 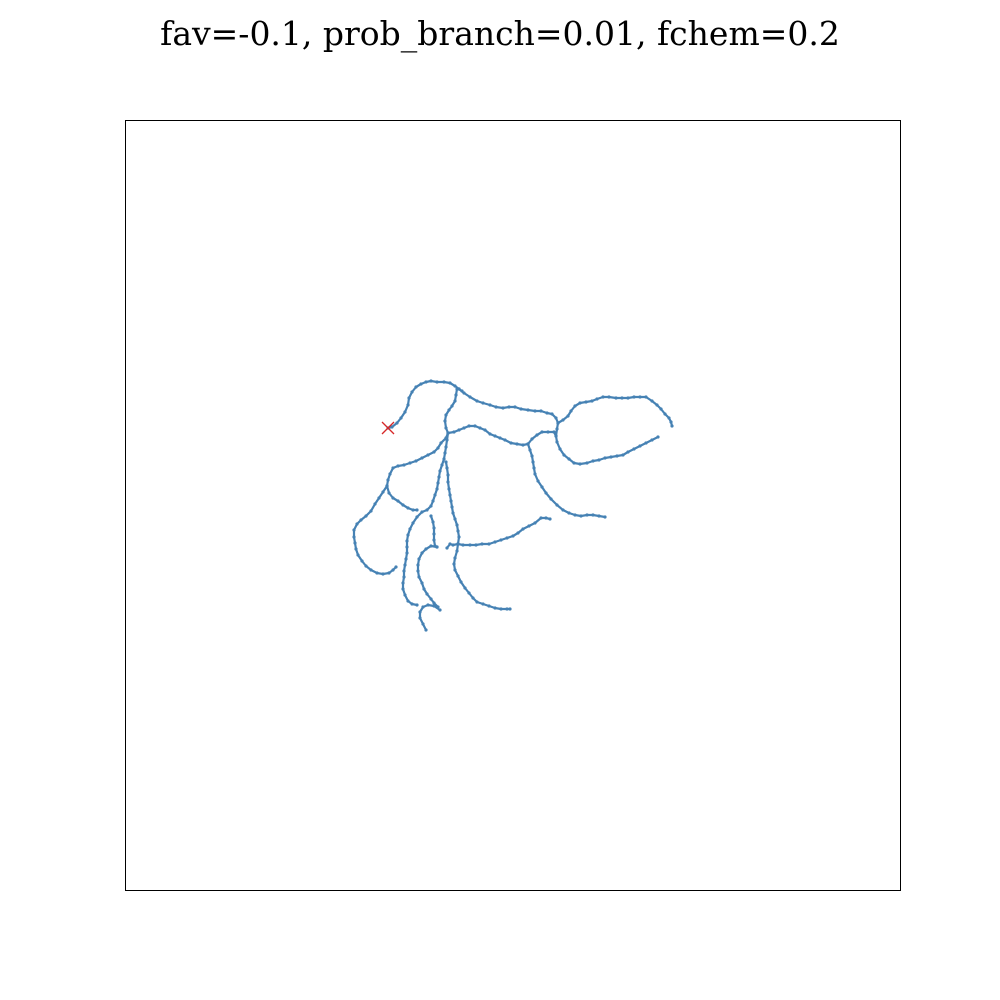 I want to click on chart-title: fav=-0.1, prob_branch=0.01, fchem=0.2, so click(x=500, y=33).